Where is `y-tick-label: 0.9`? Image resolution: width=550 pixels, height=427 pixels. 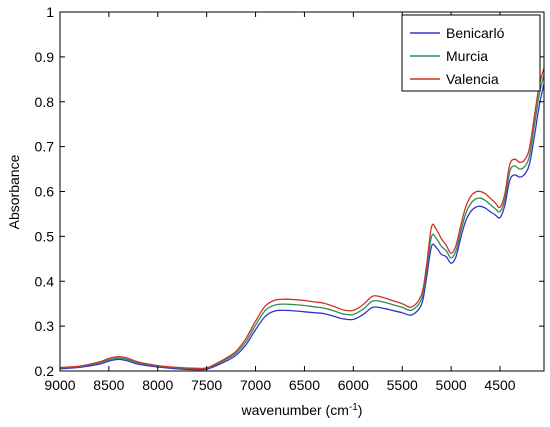 y-tick-label: 0.9 is located at coordinates (45, 57).